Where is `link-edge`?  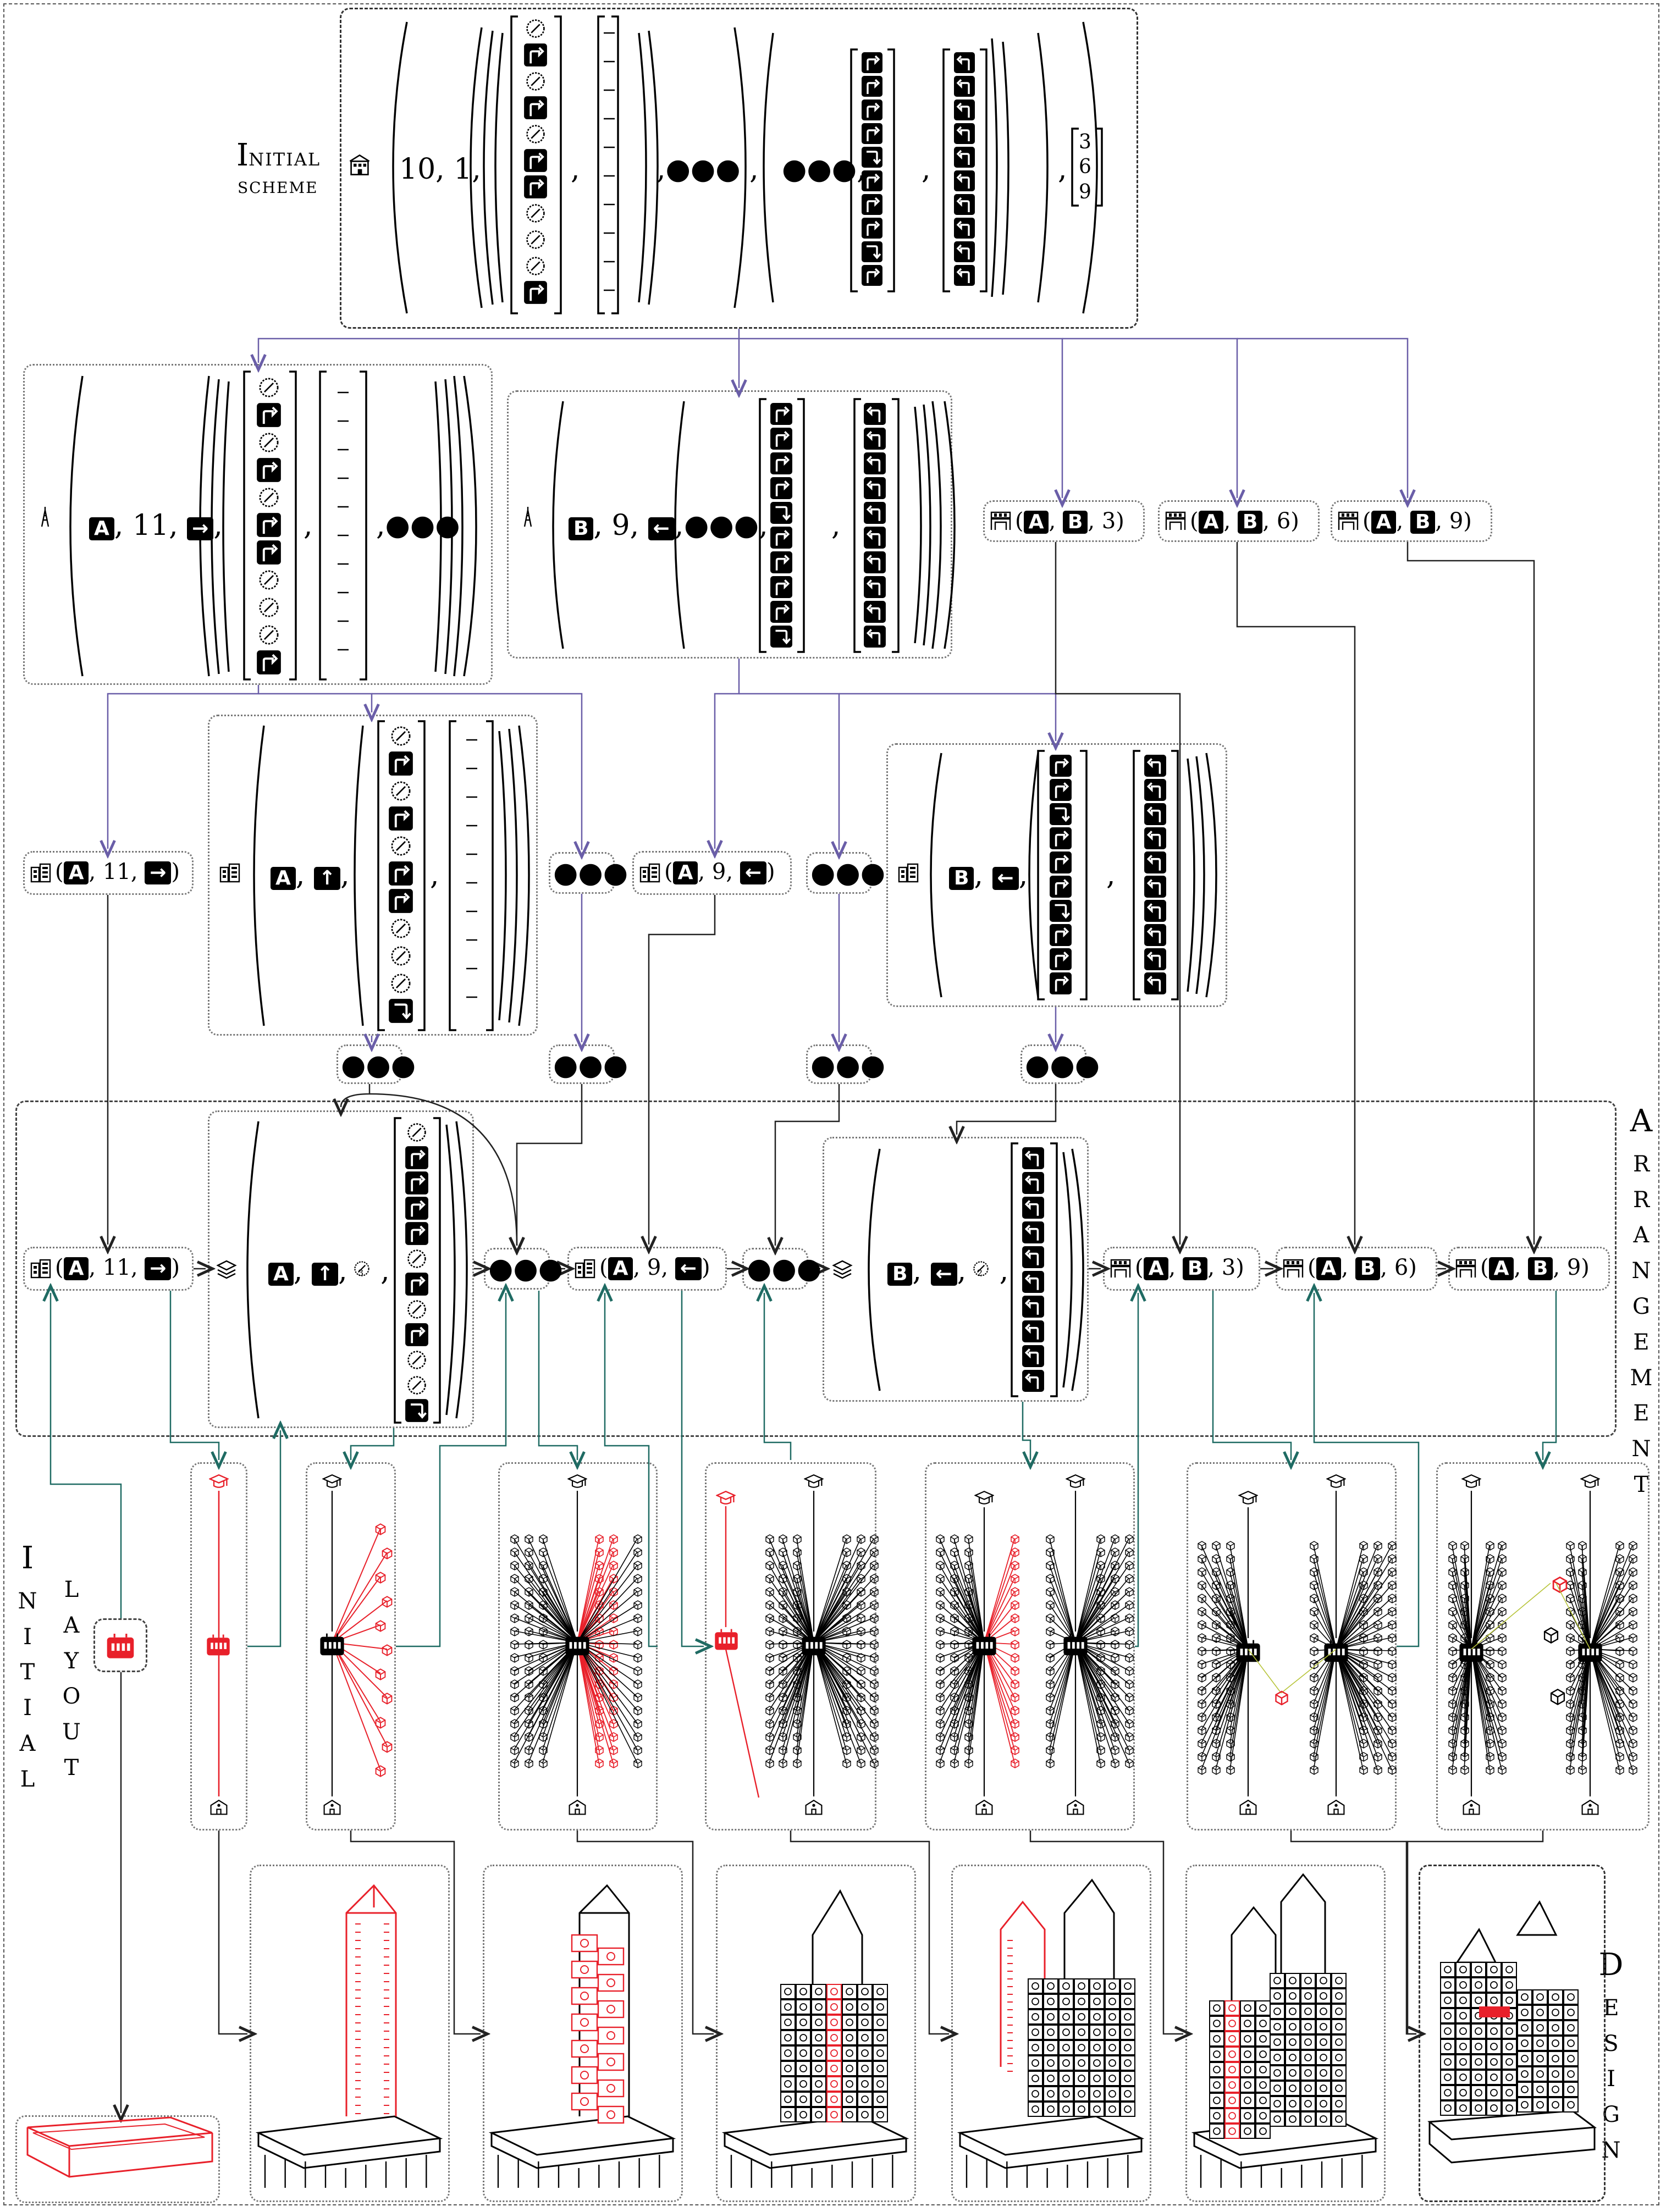
link-edge is located at coordinates (1265, 1671).